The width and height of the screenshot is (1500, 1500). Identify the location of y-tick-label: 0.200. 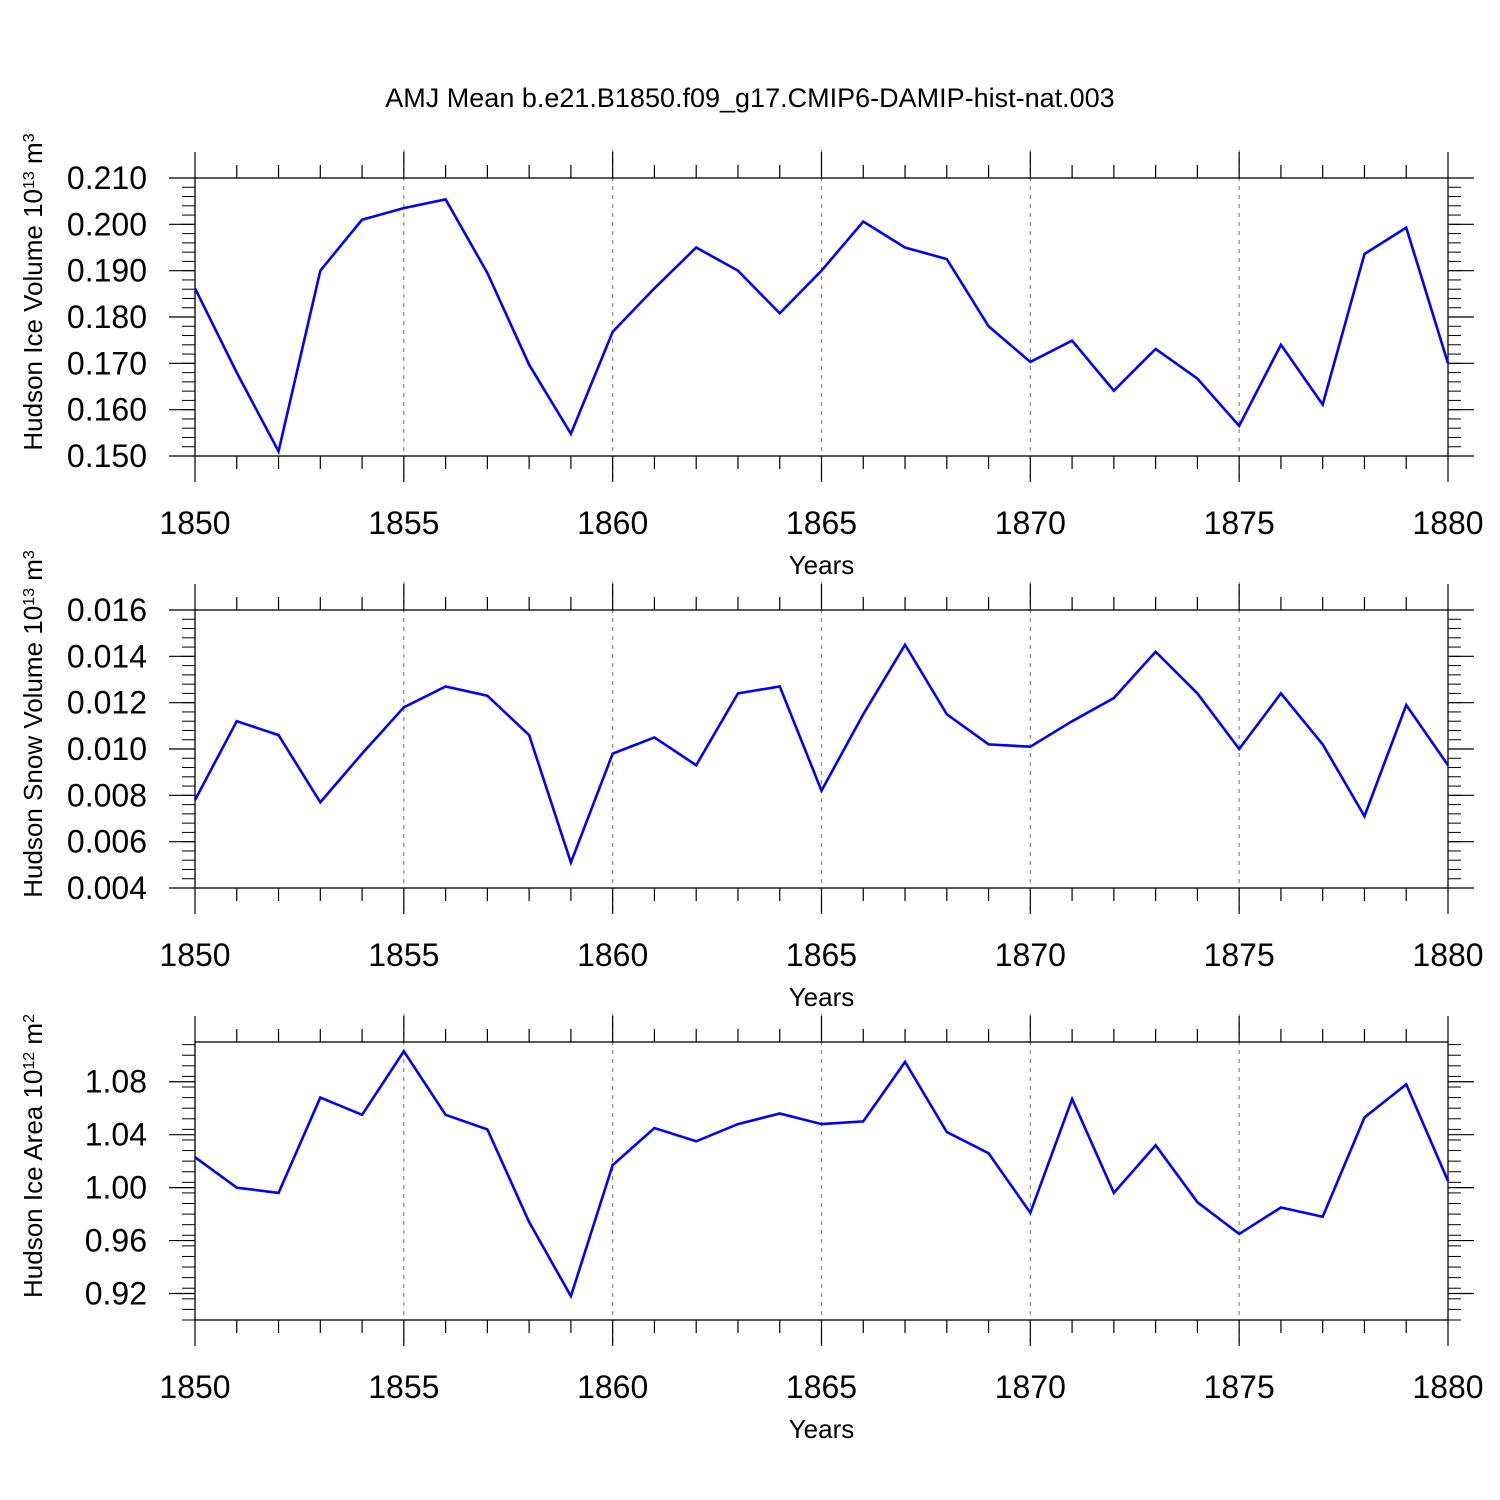
(107, 224).